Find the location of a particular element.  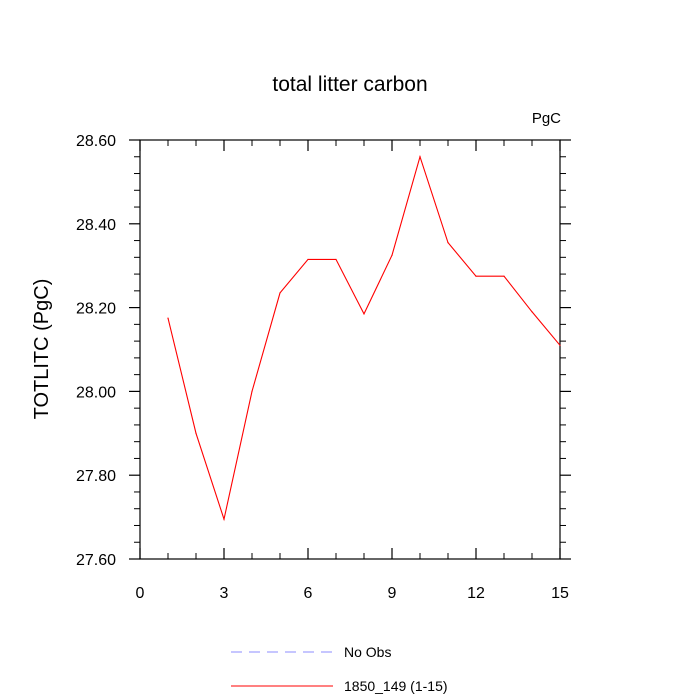

units-label: PgC is located at coordinates (546, 118).